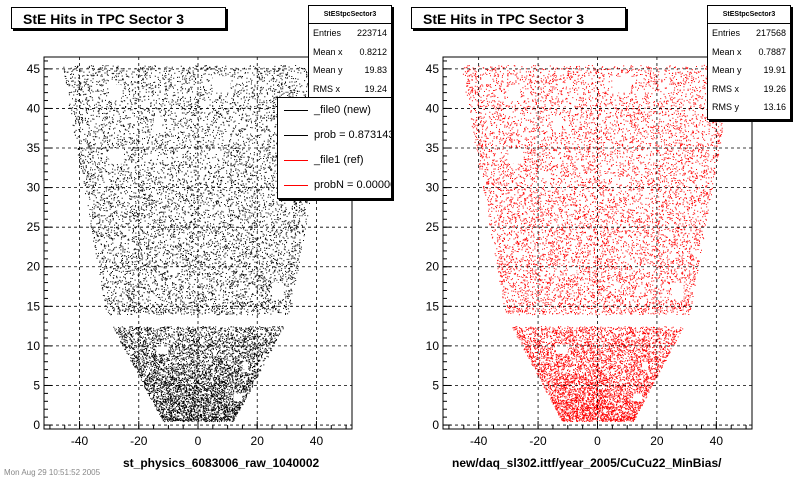  What do you see at coordinates (749, 51) in the screenshot?
I see `stats-row: Mean x 0.7887` at bounding box center [749, 51].